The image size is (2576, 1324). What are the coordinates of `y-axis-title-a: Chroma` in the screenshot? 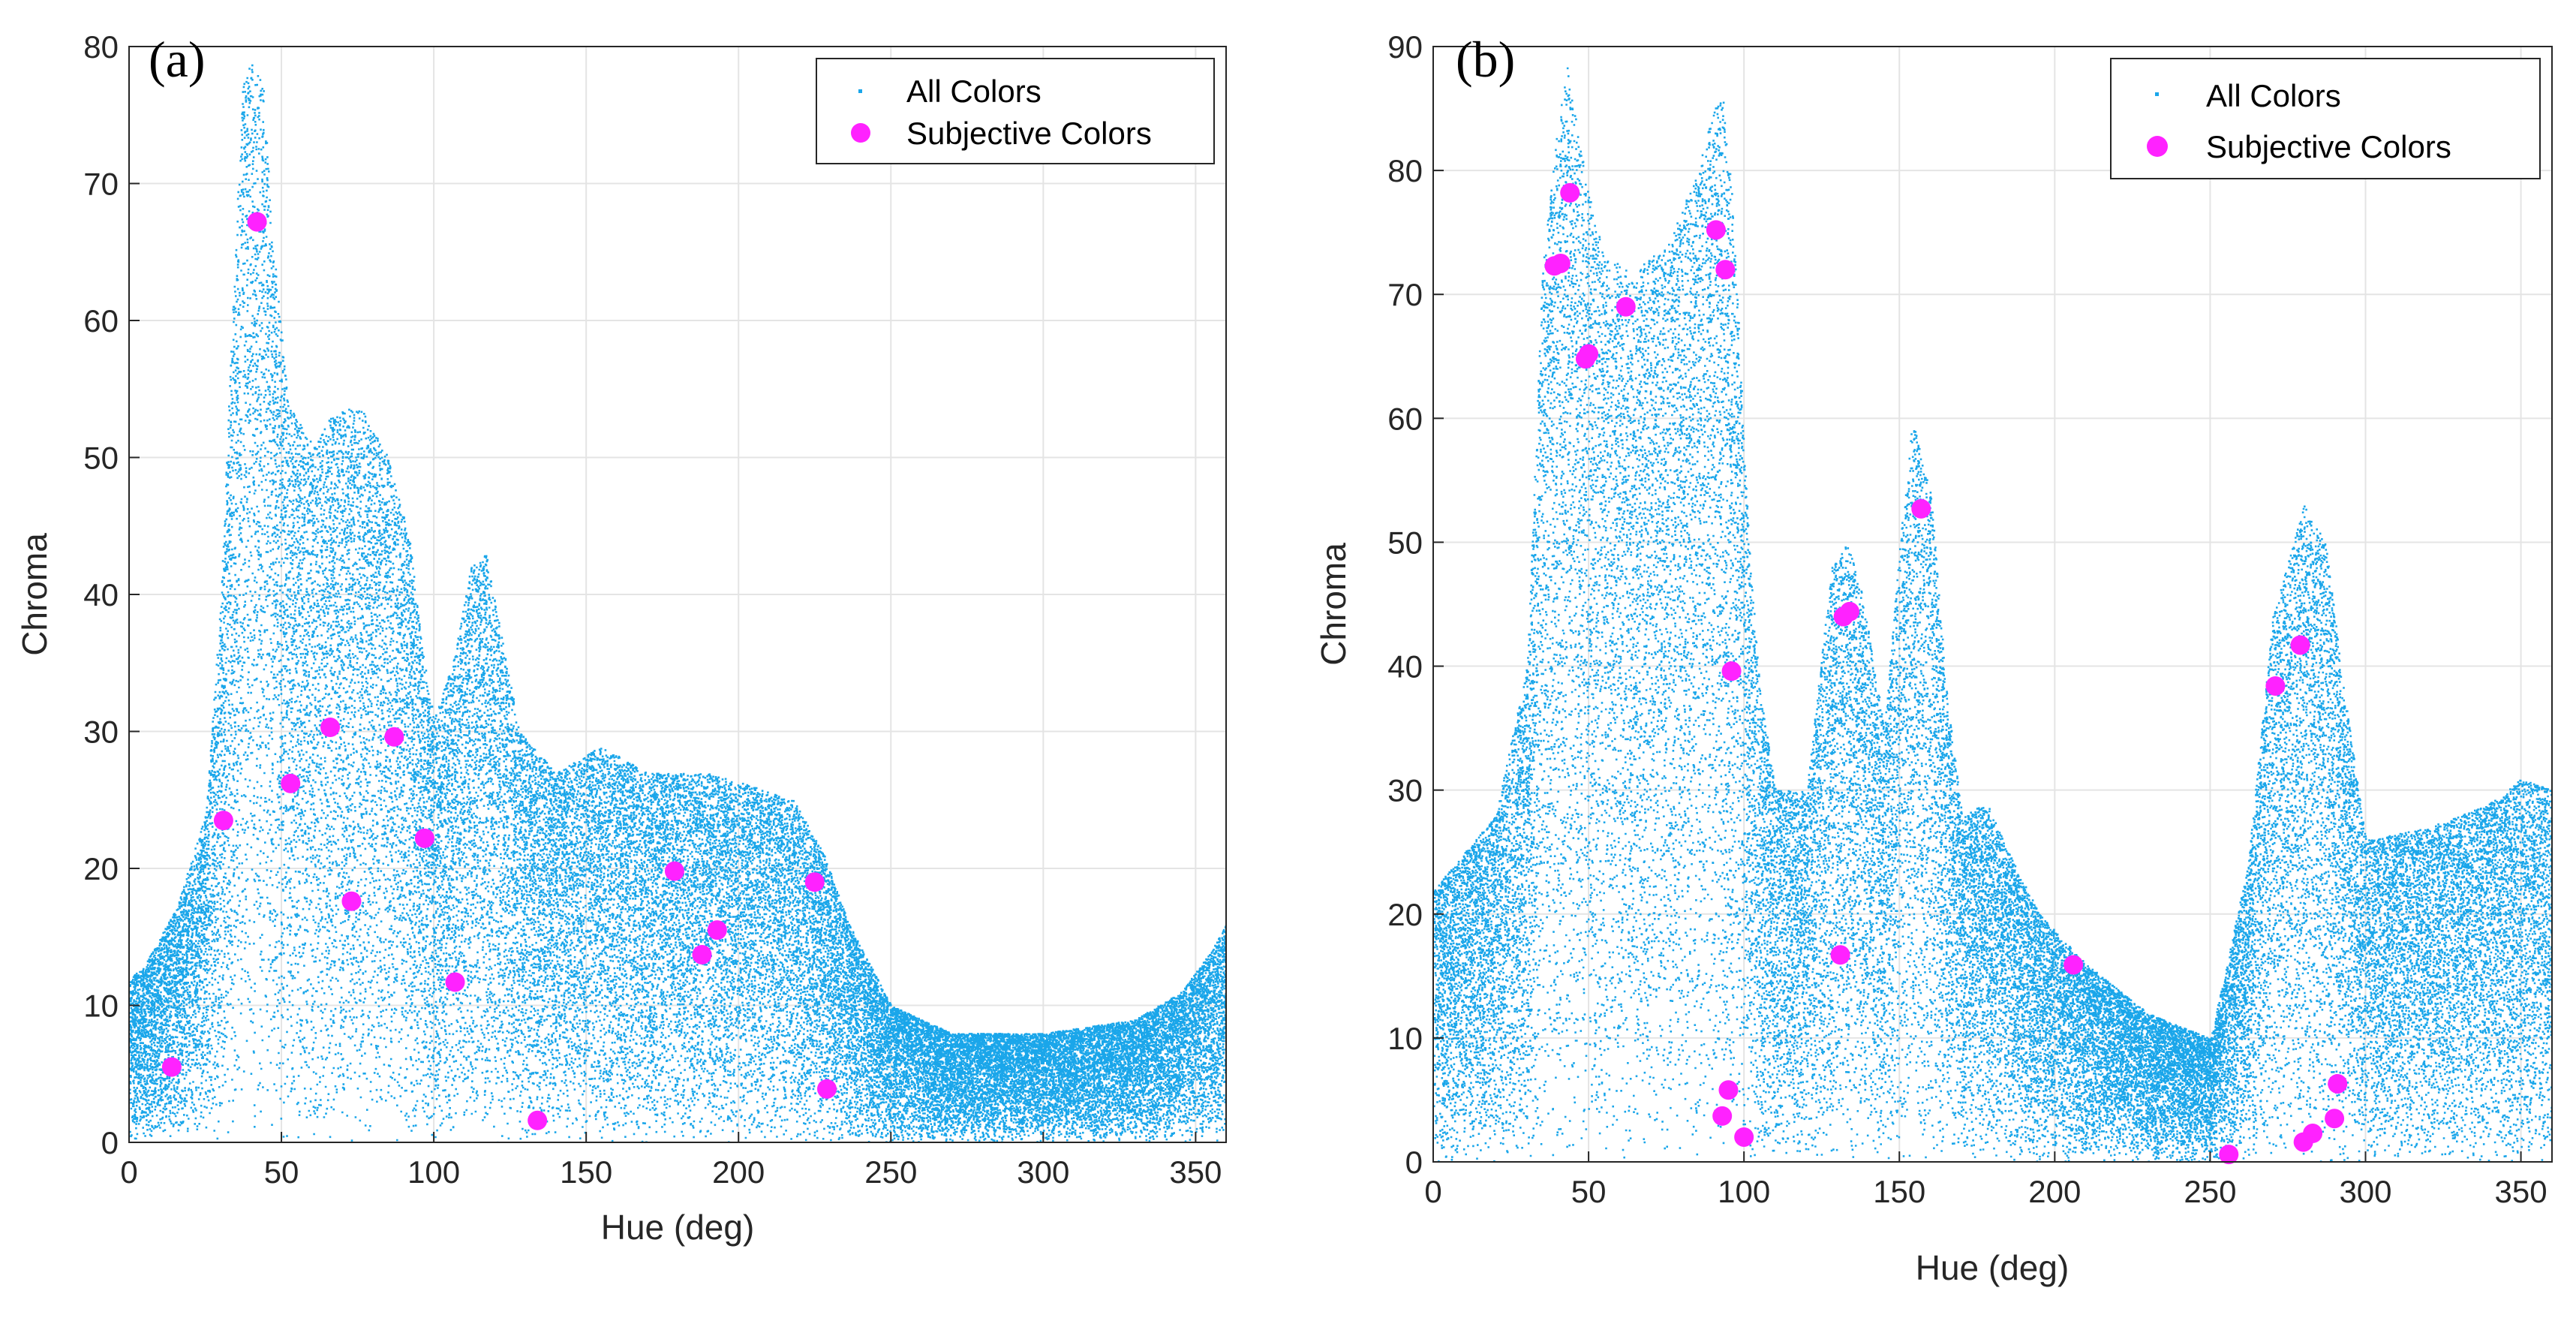 It's located at (34, 594).